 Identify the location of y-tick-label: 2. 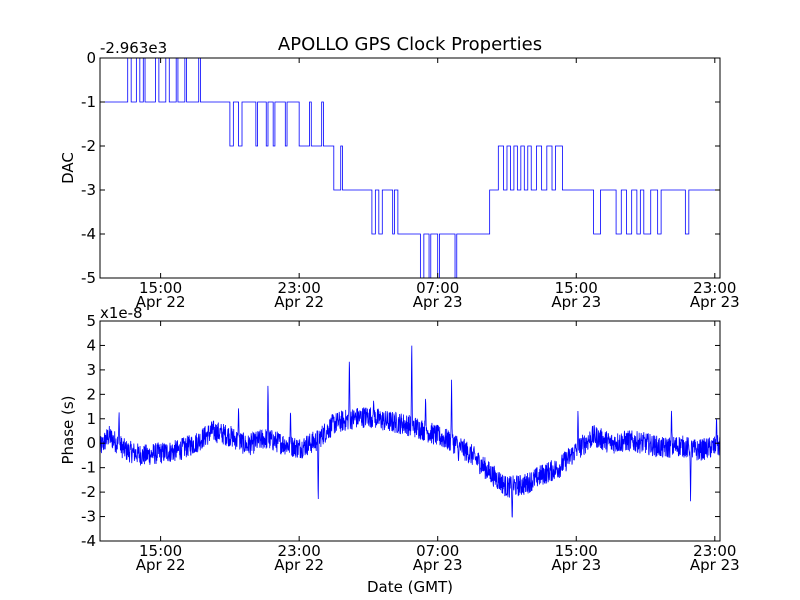
(91, 394).